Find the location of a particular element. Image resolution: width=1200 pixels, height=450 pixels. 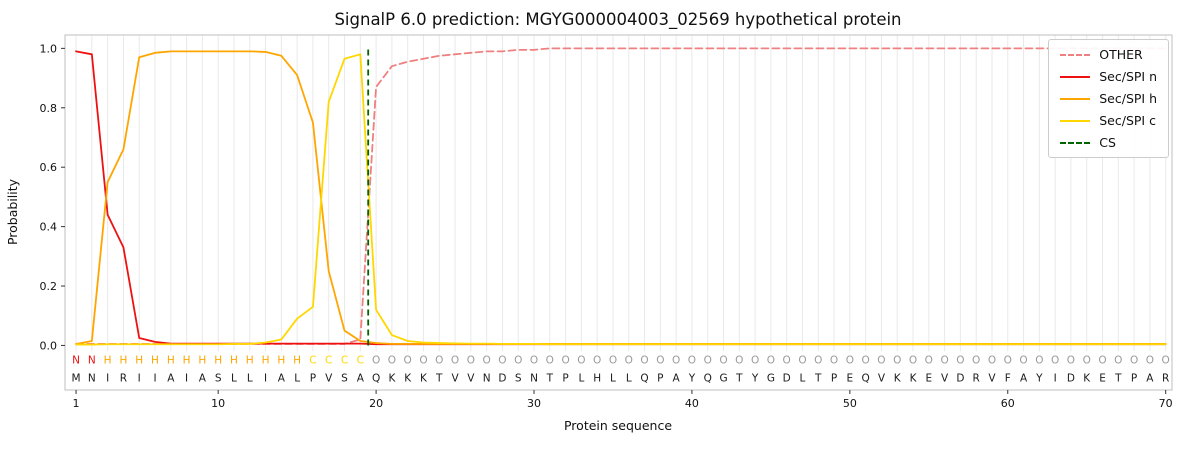

legend-label-other: OTHER is located at coordinates (1121, 54).